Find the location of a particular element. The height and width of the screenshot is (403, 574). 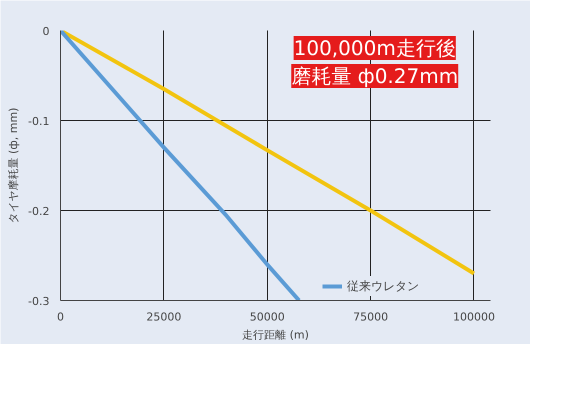

x-tick-label: 25000 is located at coordinates (164, 317).